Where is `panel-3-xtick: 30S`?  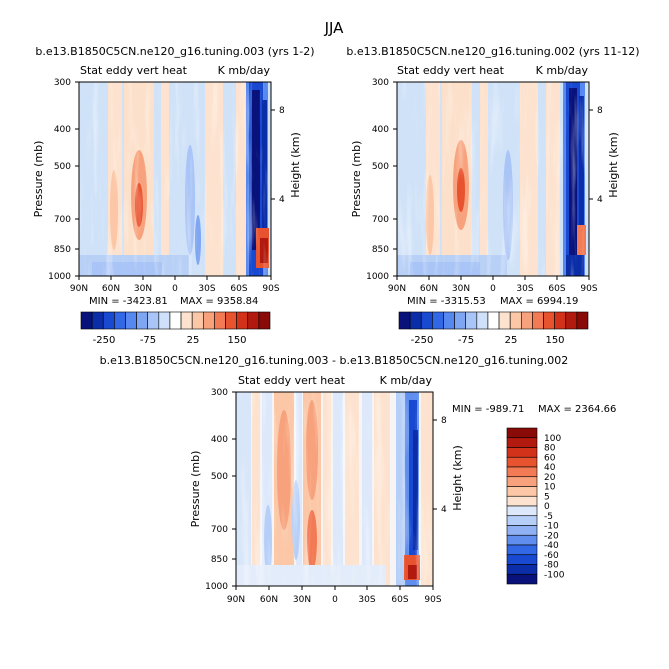 panel-3-xtick: 30S is located at coordinates (366, 600).